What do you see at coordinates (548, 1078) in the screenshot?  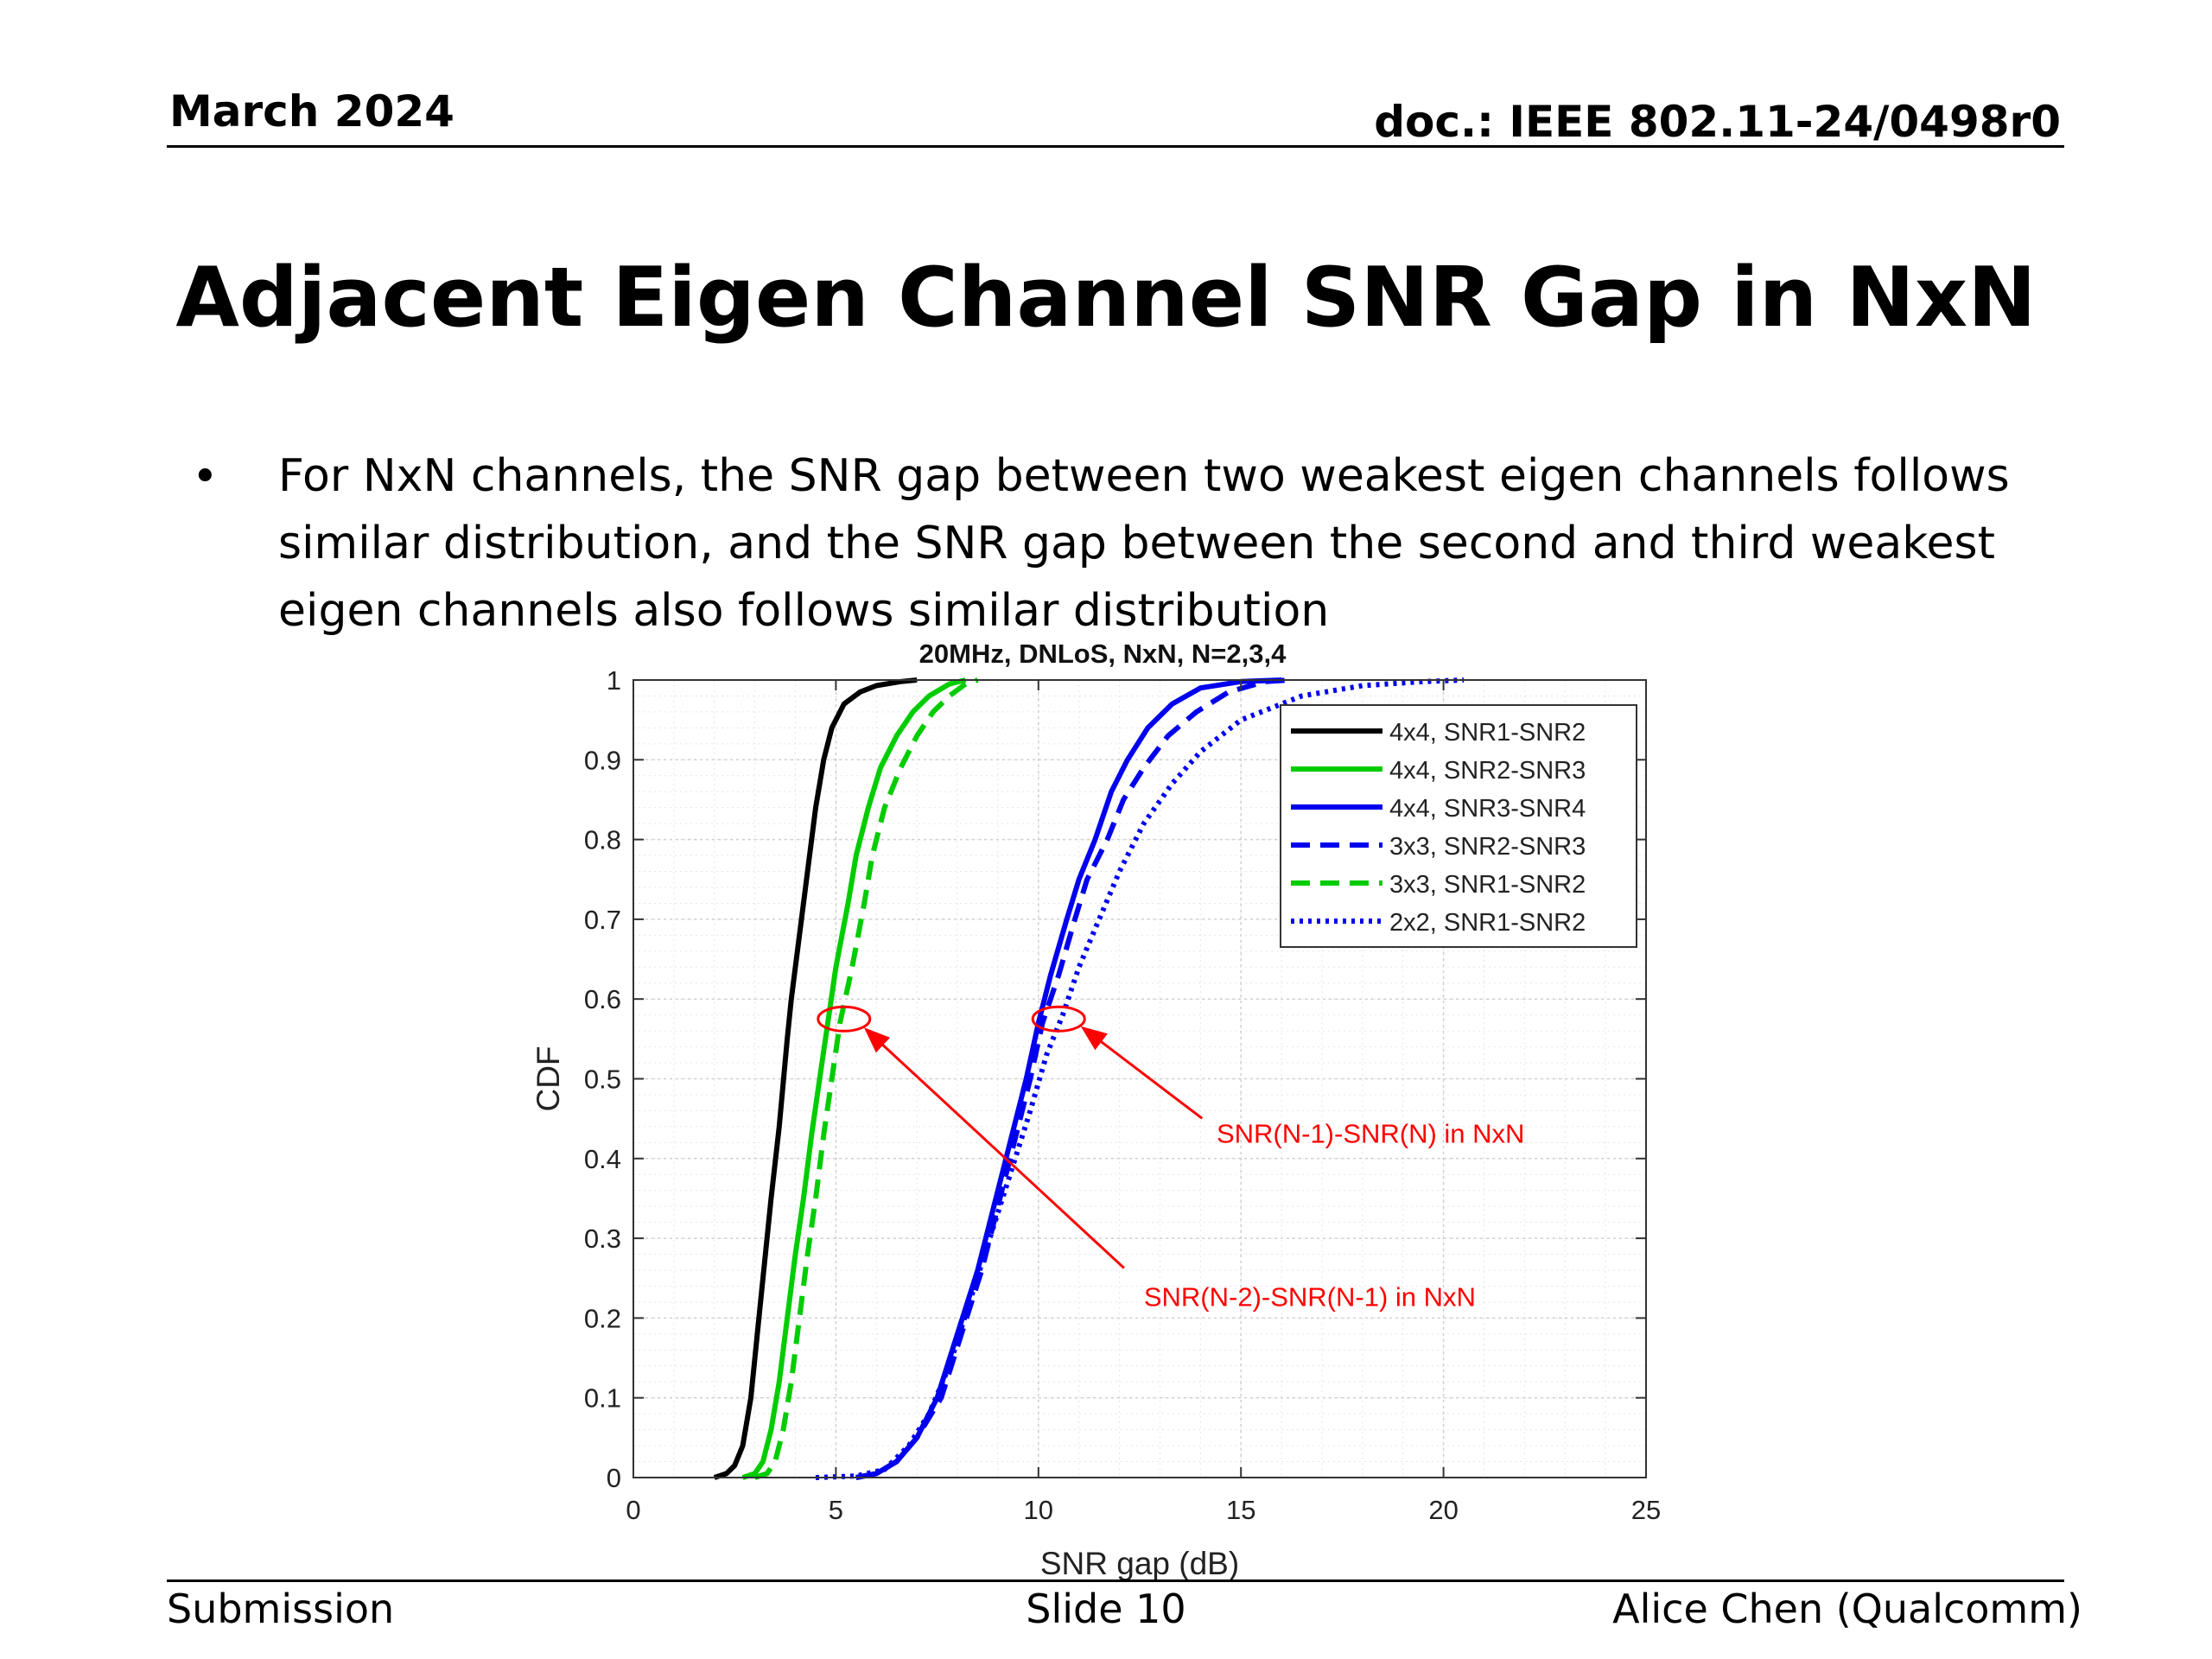 I see `y-axis-label: CDF` at bounding box center [548, 1078].